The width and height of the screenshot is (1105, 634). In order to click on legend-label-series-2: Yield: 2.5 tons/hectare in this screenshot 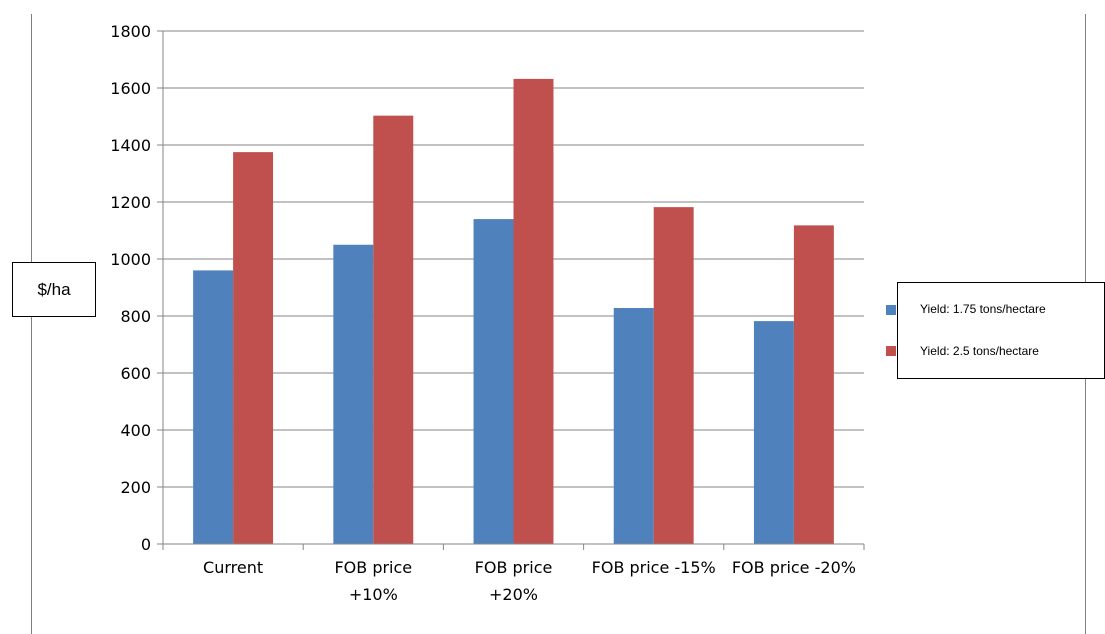, I will do `click(979, 351)`.